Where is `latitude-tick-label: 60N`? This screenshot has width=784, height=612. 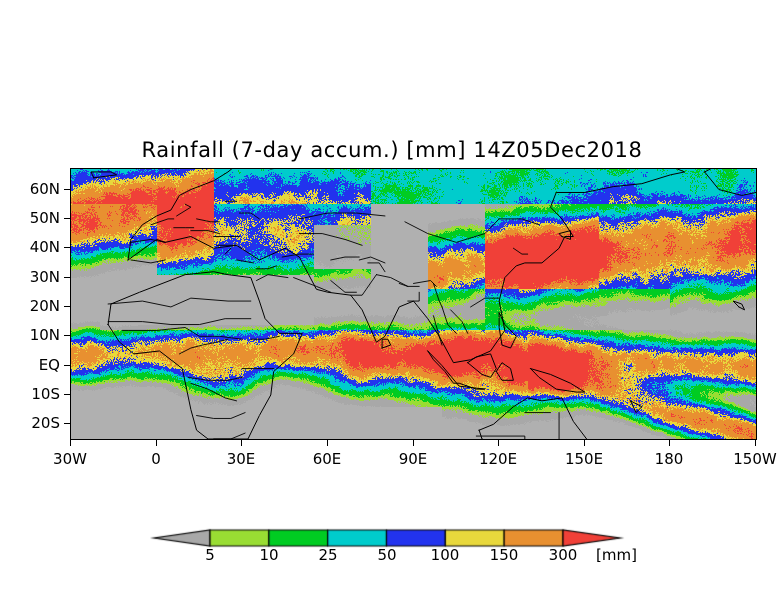 latitude-tick-label: 60N is located at coordinates (44, 189).